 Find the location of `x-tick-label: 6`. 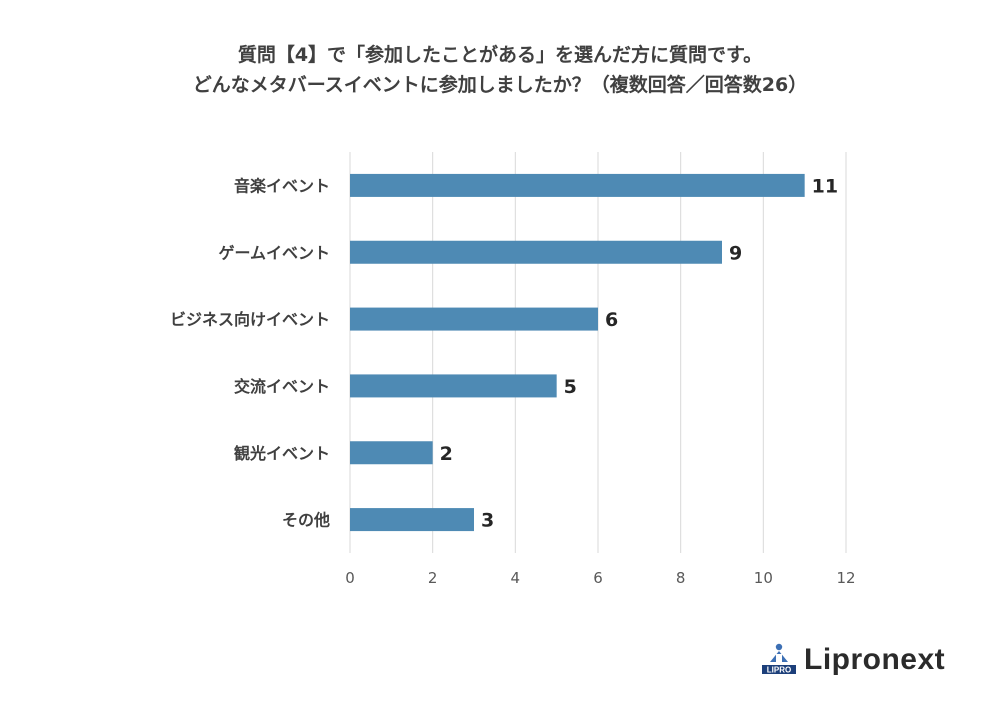

x-tick-label: 6 is located at coordinates (598, 578).